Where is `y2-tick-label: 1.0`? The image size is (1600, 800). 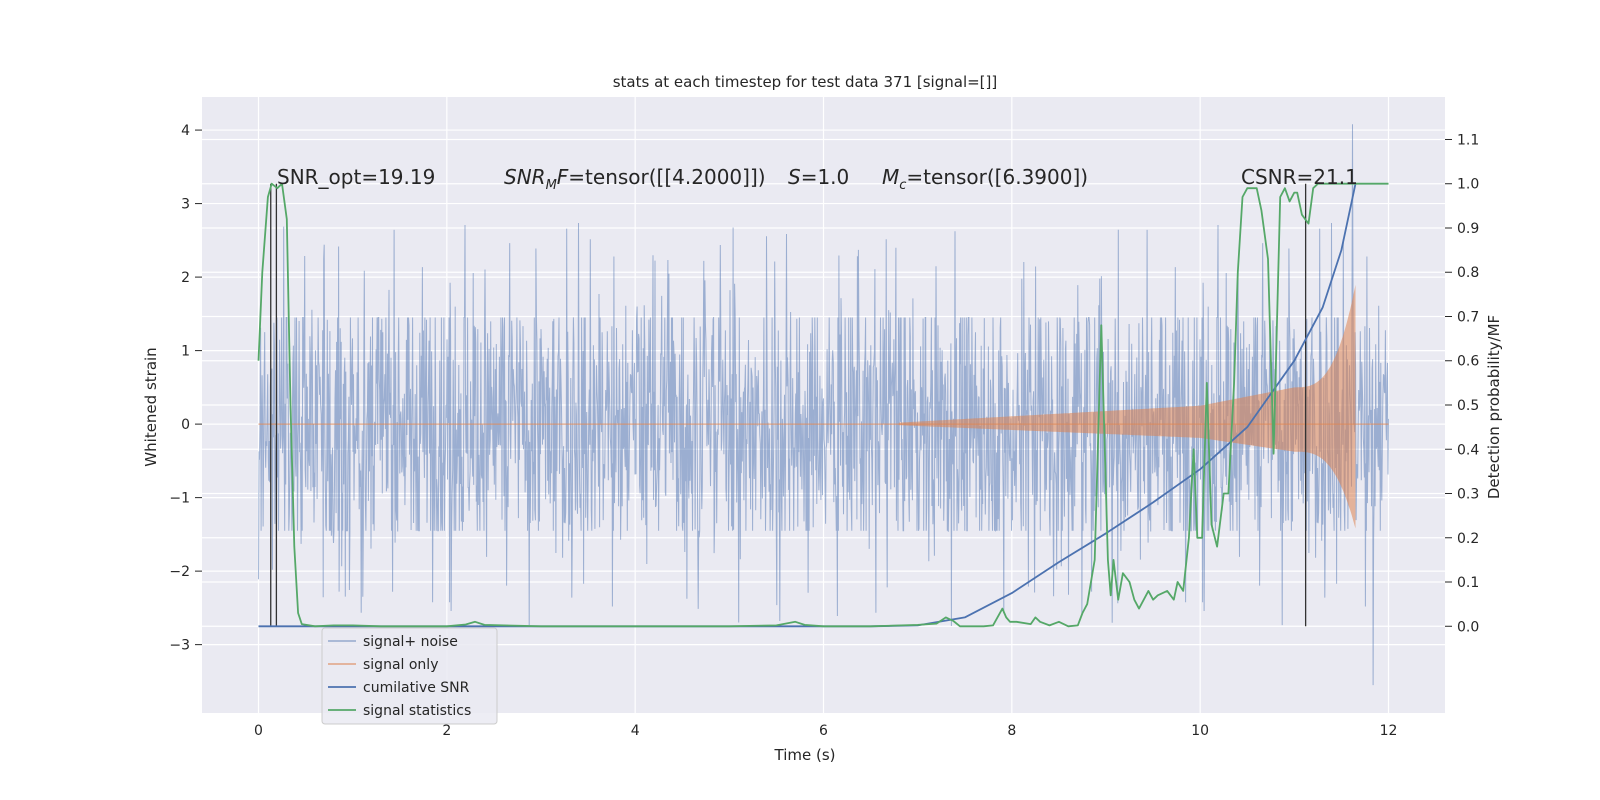
y2-tick-label: 1.0 is located at coordinates (1468, 185).